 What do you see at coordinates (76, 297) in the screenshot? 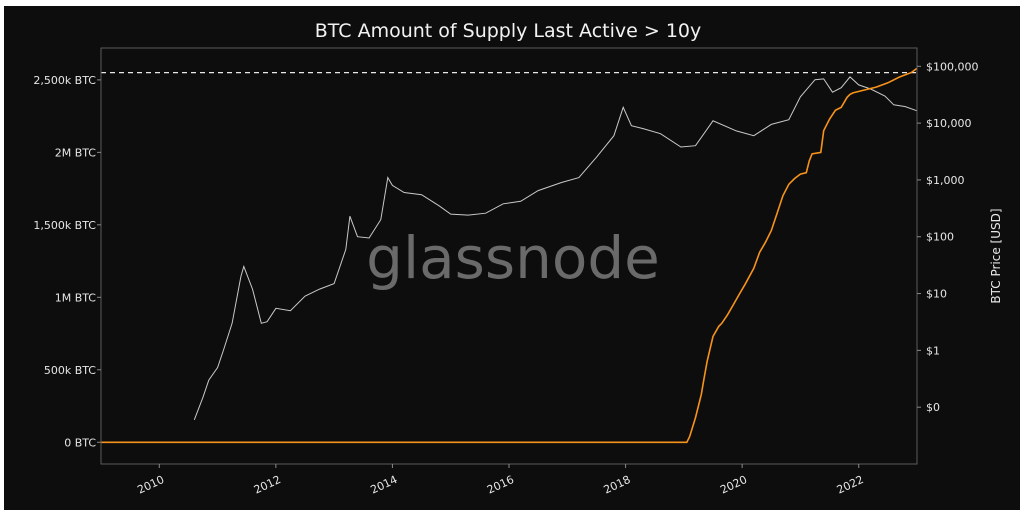
I see `y-left-tick-label: 1M BTC` at bounding box center [76, 297].